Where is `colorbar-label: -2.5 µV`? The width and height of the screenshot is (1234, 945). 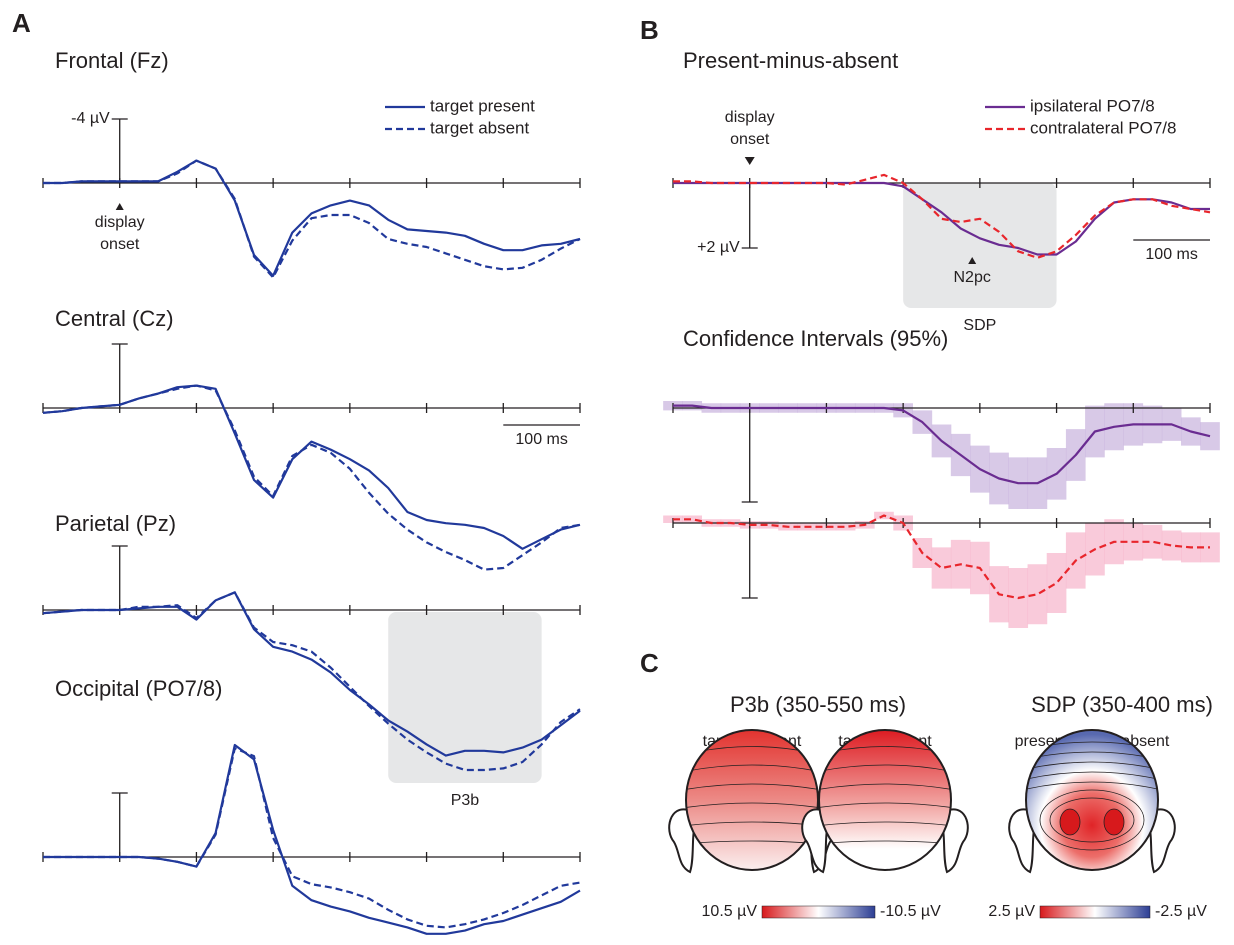 colorbar-label: -2.5 µV is located at coordinates (1181, 911).